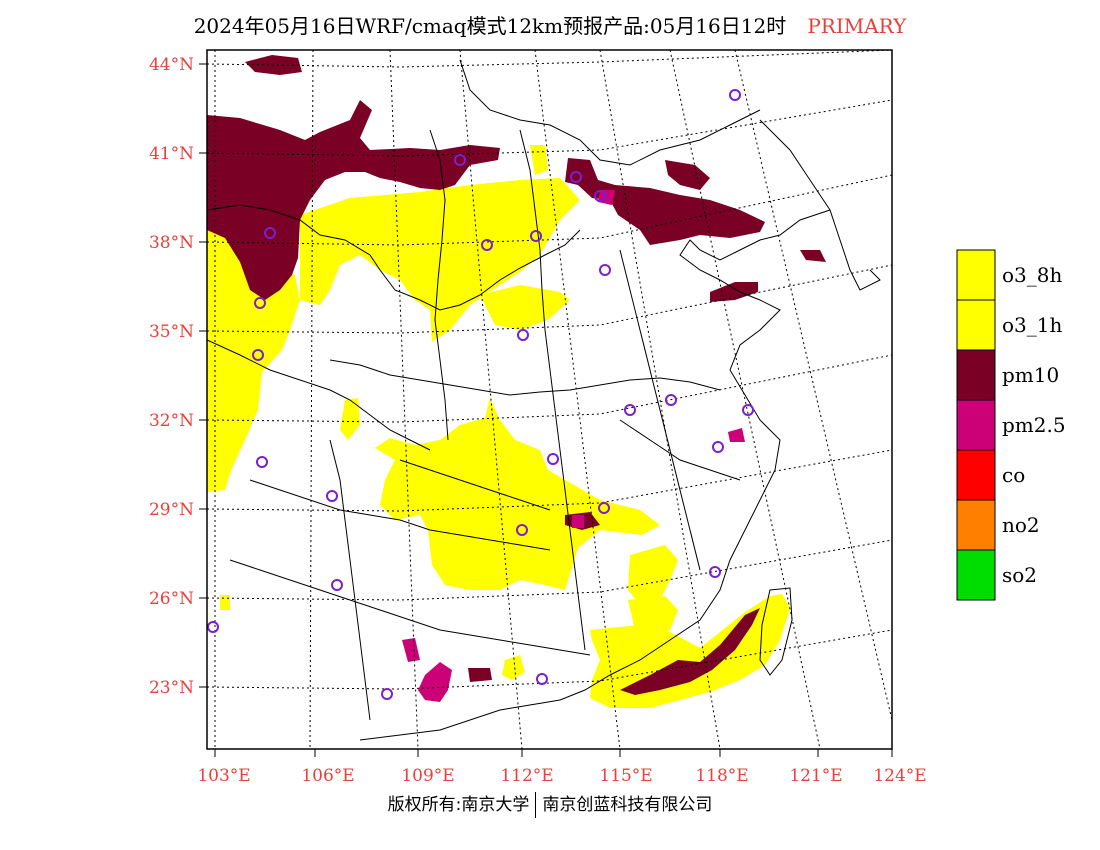 Image resolution: width=1100 pixels, height=850 pixels. I want to click on legend: o3_8h o3_1h pm10 pm2.5 co no2 so2, so click(1011, 425).